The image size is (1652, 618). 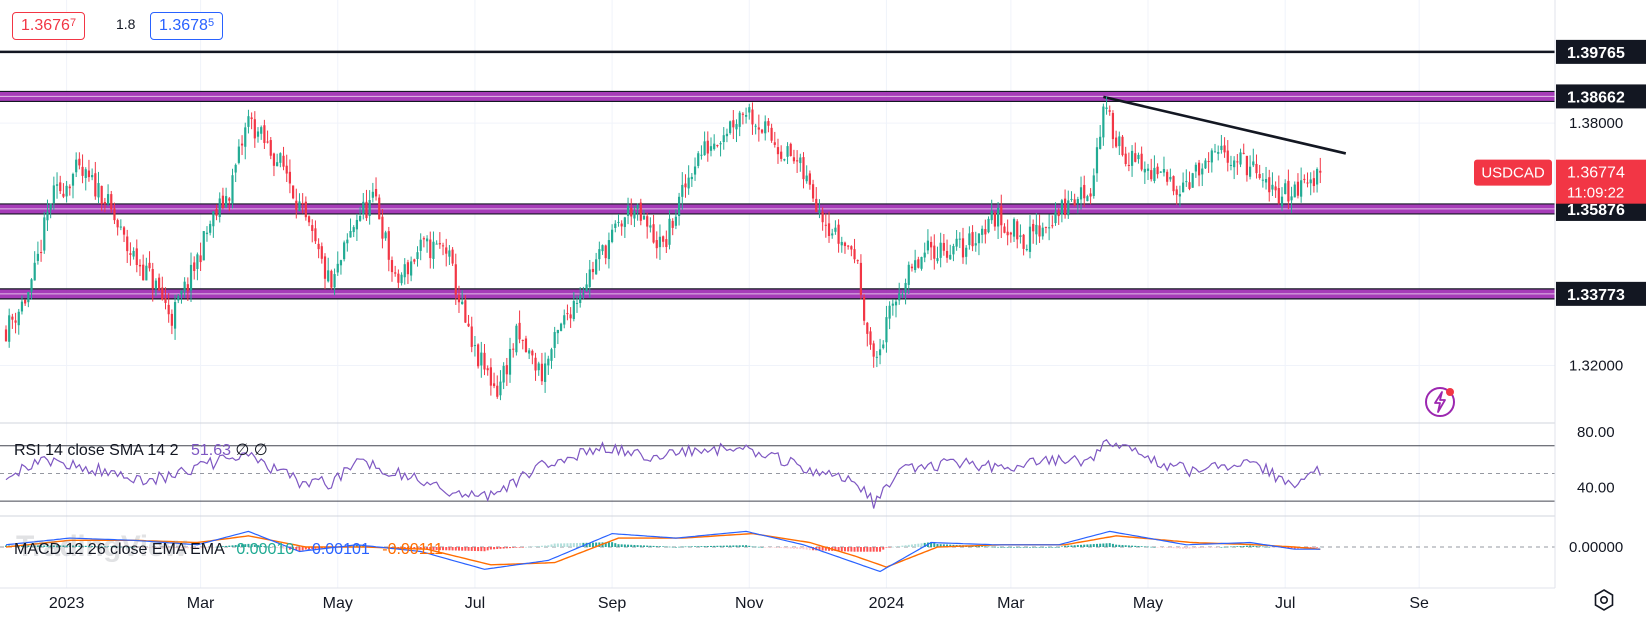 What do you see at coordinates (1596, 210) in the screenshot?
I see `level-label-2: 1.35876` at bounding box center [1596, 210].